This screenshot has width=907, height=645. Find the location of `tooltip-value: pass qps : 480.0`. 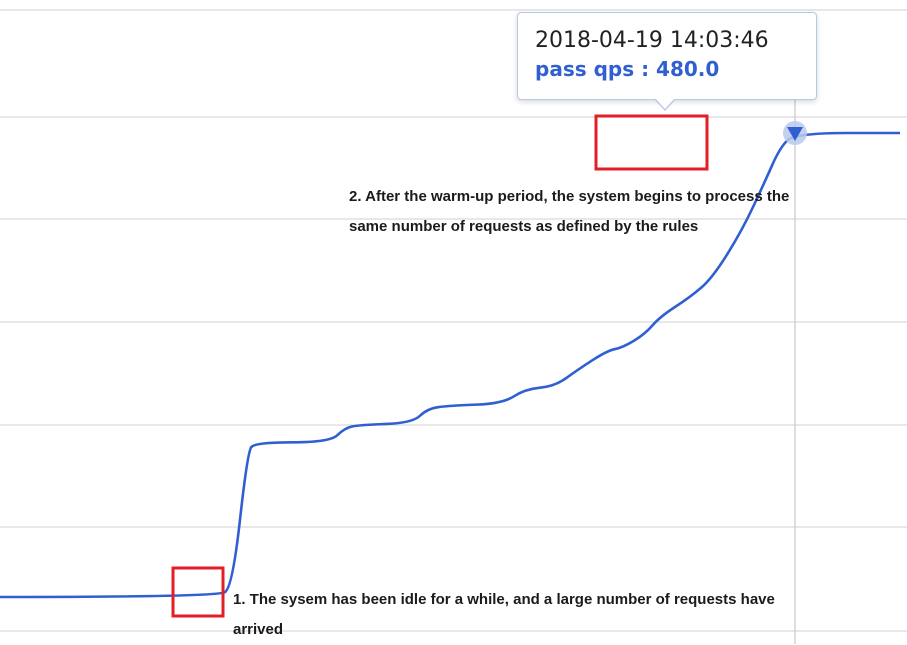

tooltip-value: pass qps : 480.0 is located at coordinates (627, 69).